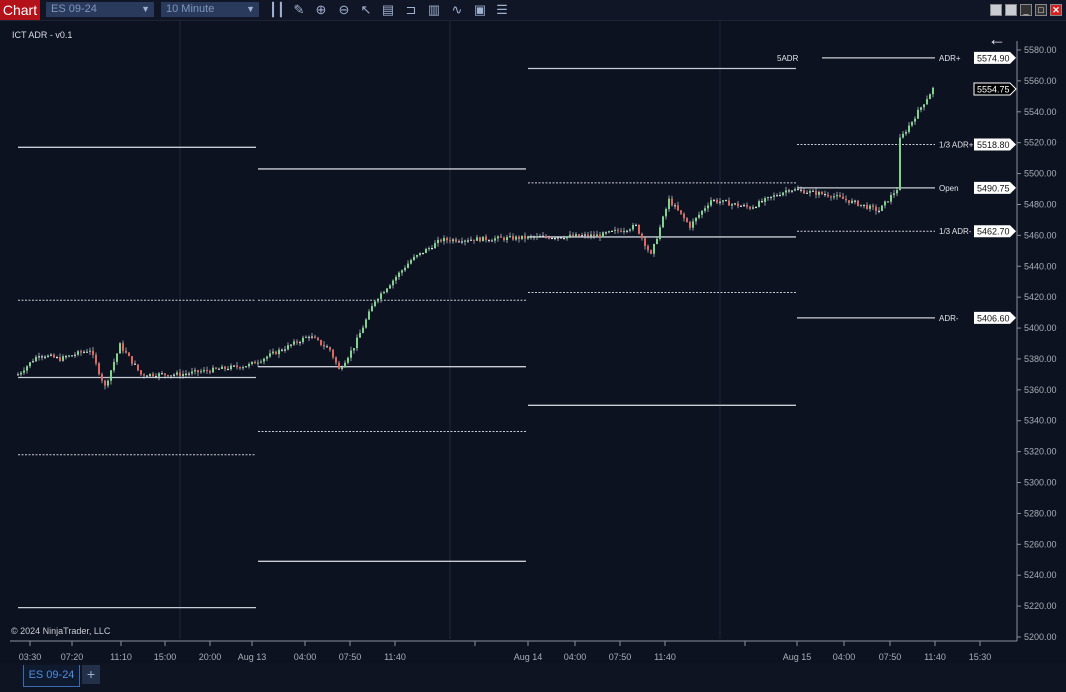  I want to click on maximize-icon: □, so click(1041, 10).